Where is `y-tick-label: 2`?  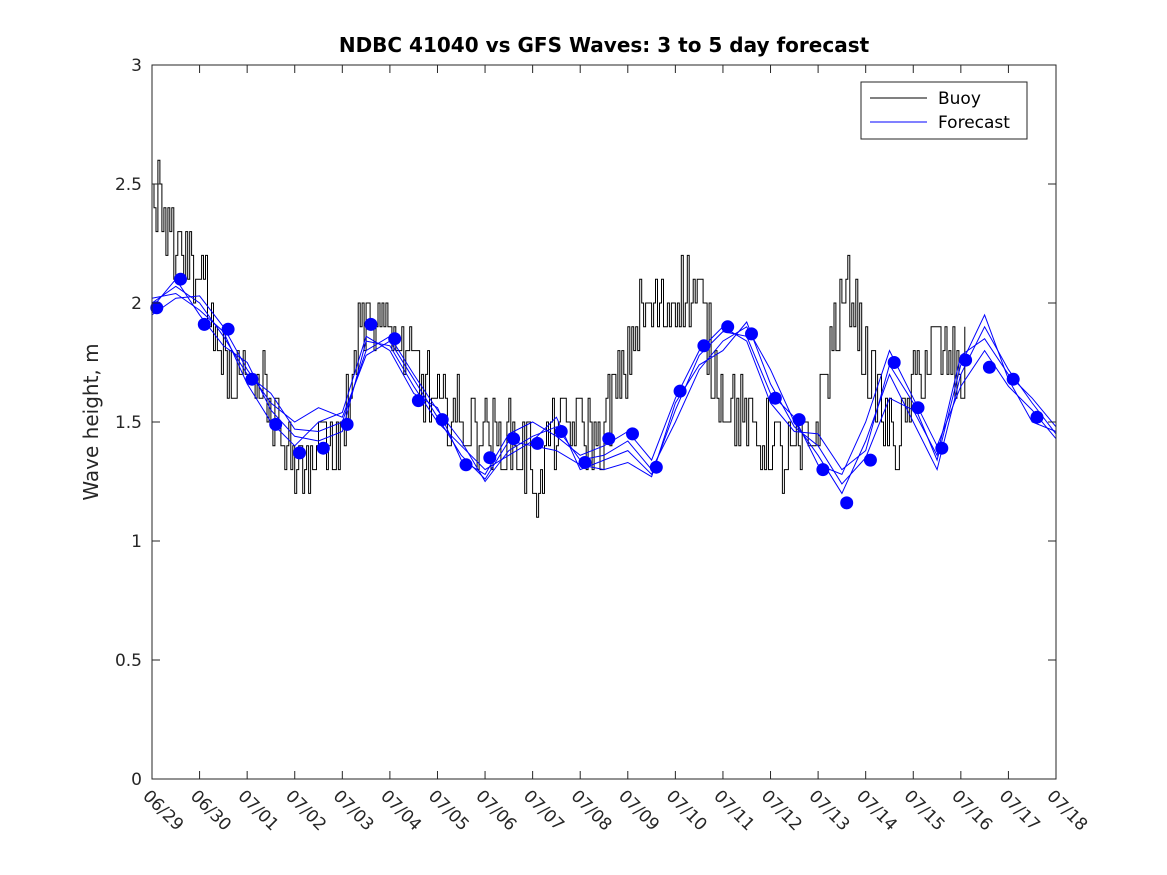
y-tick-label: 2 is located at coordinates (136, 304).